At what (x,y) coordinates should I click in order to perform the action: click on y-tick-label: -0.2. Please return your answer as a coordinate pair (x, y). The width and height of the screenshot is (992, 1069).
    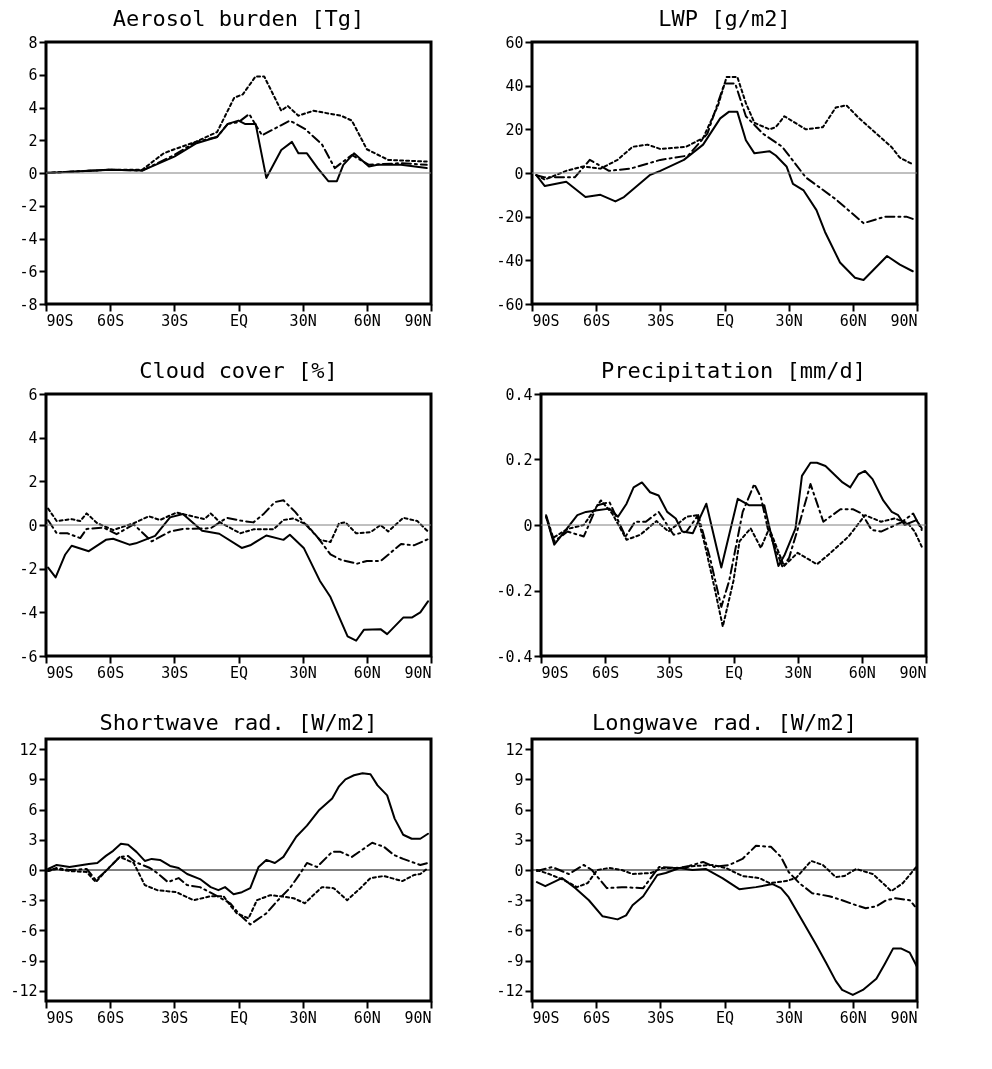
    Looking at the image, I should click on (514, 591).